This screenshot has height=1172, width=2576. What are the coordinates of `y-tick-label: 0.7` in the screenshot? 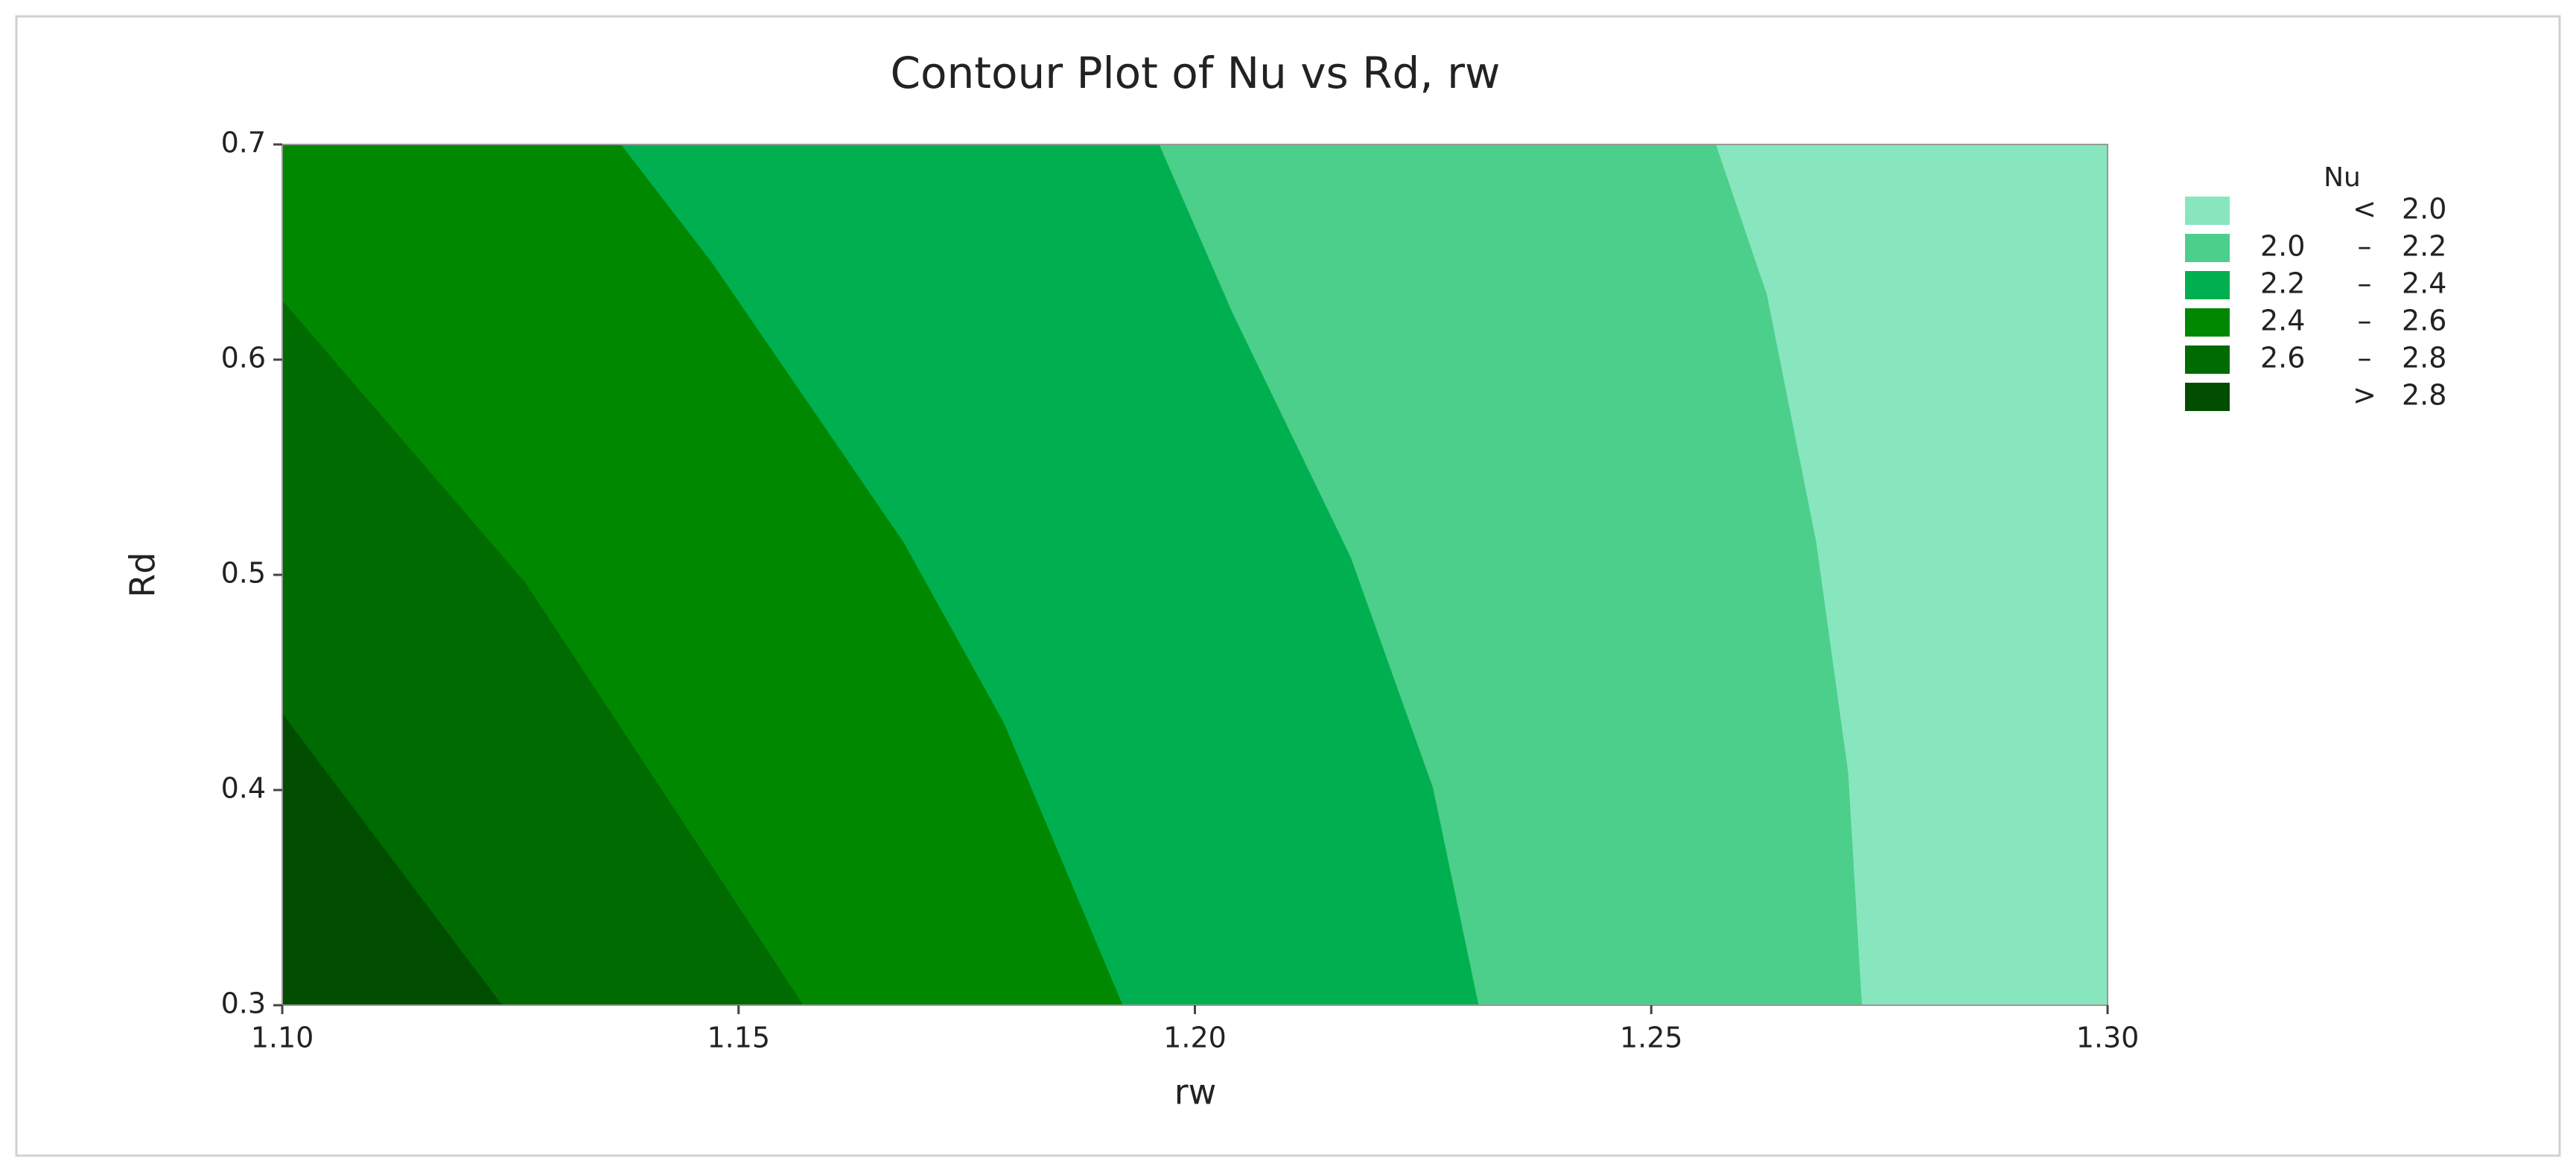 It's located at (243, 143).